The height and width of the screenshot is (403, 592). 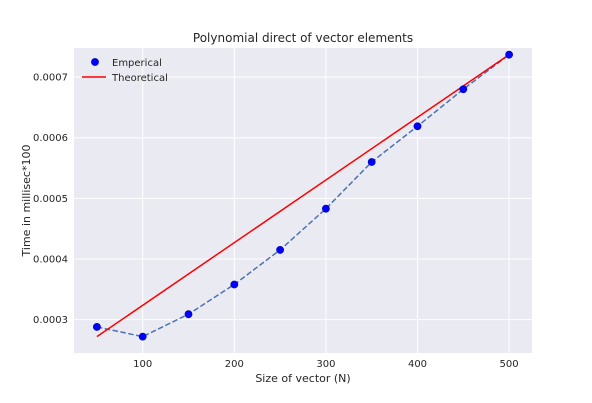 I want to click on y-axis-ticks: 0.0003 0.0004 0.0005 0.0006 0.0007, so click(x=50, y=200).